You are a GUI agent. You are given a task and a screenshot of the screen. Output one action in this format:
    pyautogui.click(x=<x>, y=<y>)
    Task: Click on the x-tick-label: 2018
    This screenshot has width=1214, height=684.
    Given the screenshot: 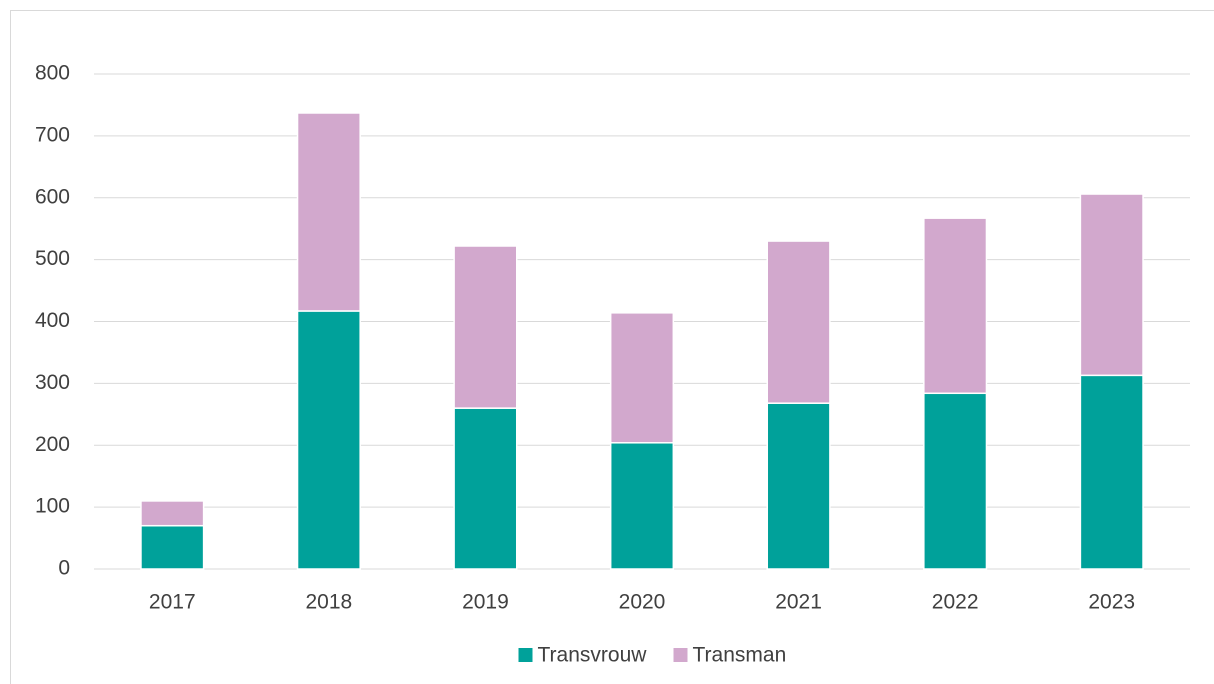 What is the action you would take?
    pyautogui.click(x=328, y=602)
    